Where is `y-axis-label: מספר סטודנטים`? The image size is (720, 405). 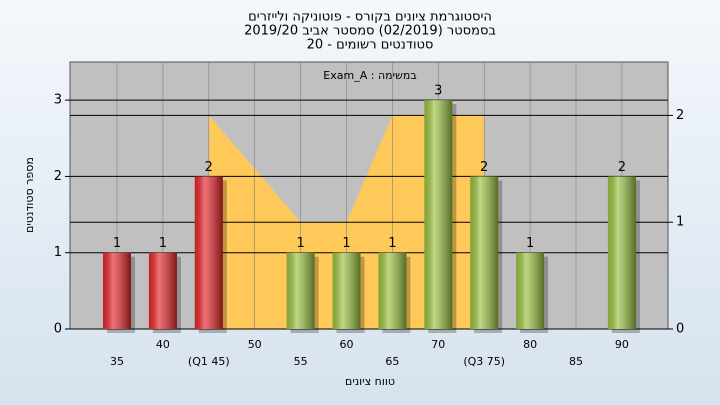
y-axis-label: מספר סטודנטים is located at coordinates (29, 195).